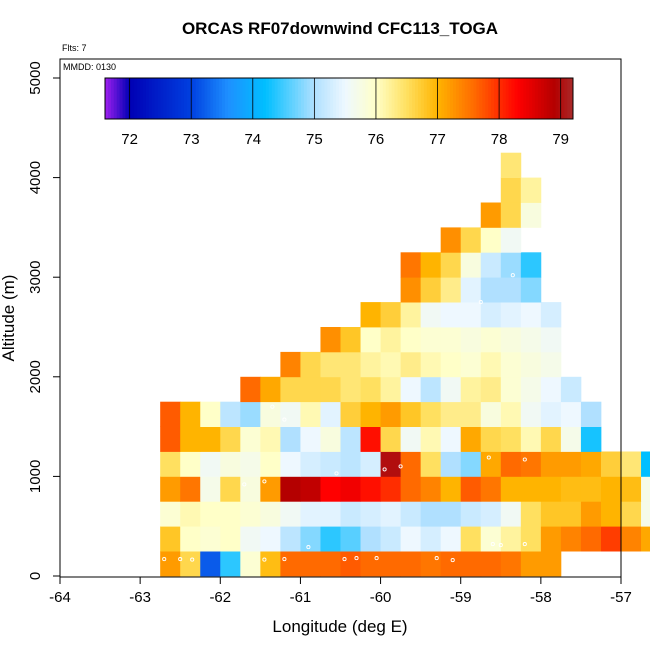 This screenshot has height=650, width=650. I want to click on y-tick-label: 0, so click(35, 576).